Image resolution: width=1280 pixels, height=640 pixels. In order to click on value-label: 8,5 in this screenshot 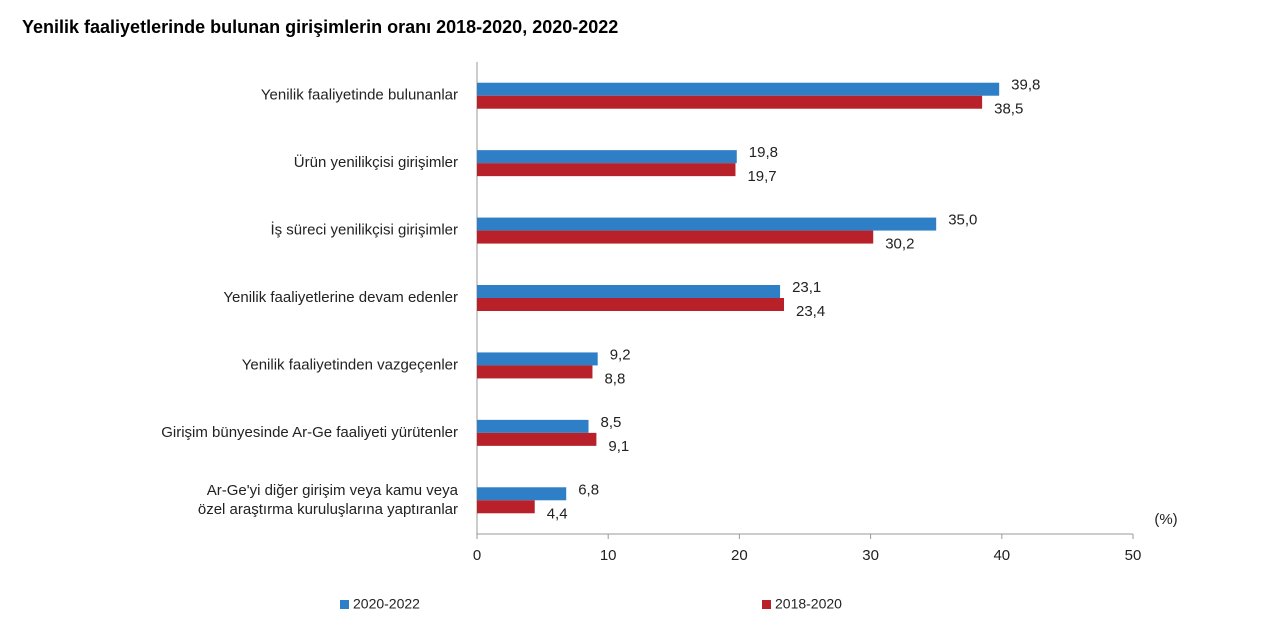, I will do `click(611, 422)`.